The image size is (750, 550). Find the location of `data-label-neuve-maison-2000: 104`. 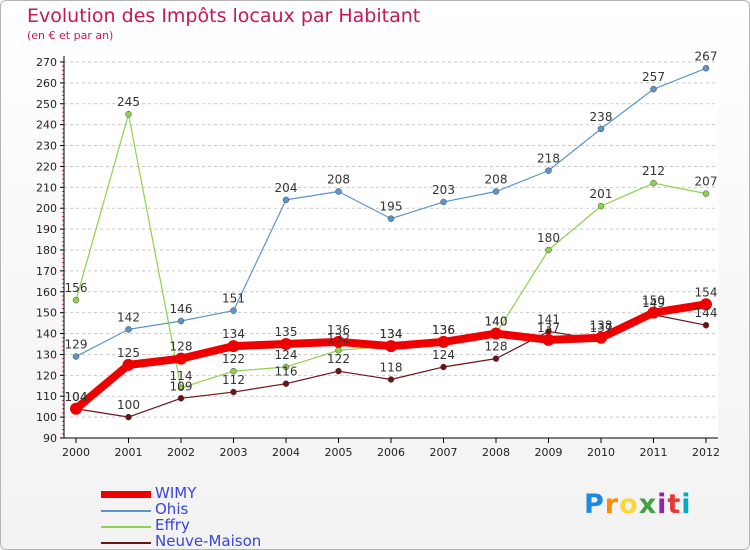

data-label-neuve-maison-2000: 104 is located at coordinates (76, 397).